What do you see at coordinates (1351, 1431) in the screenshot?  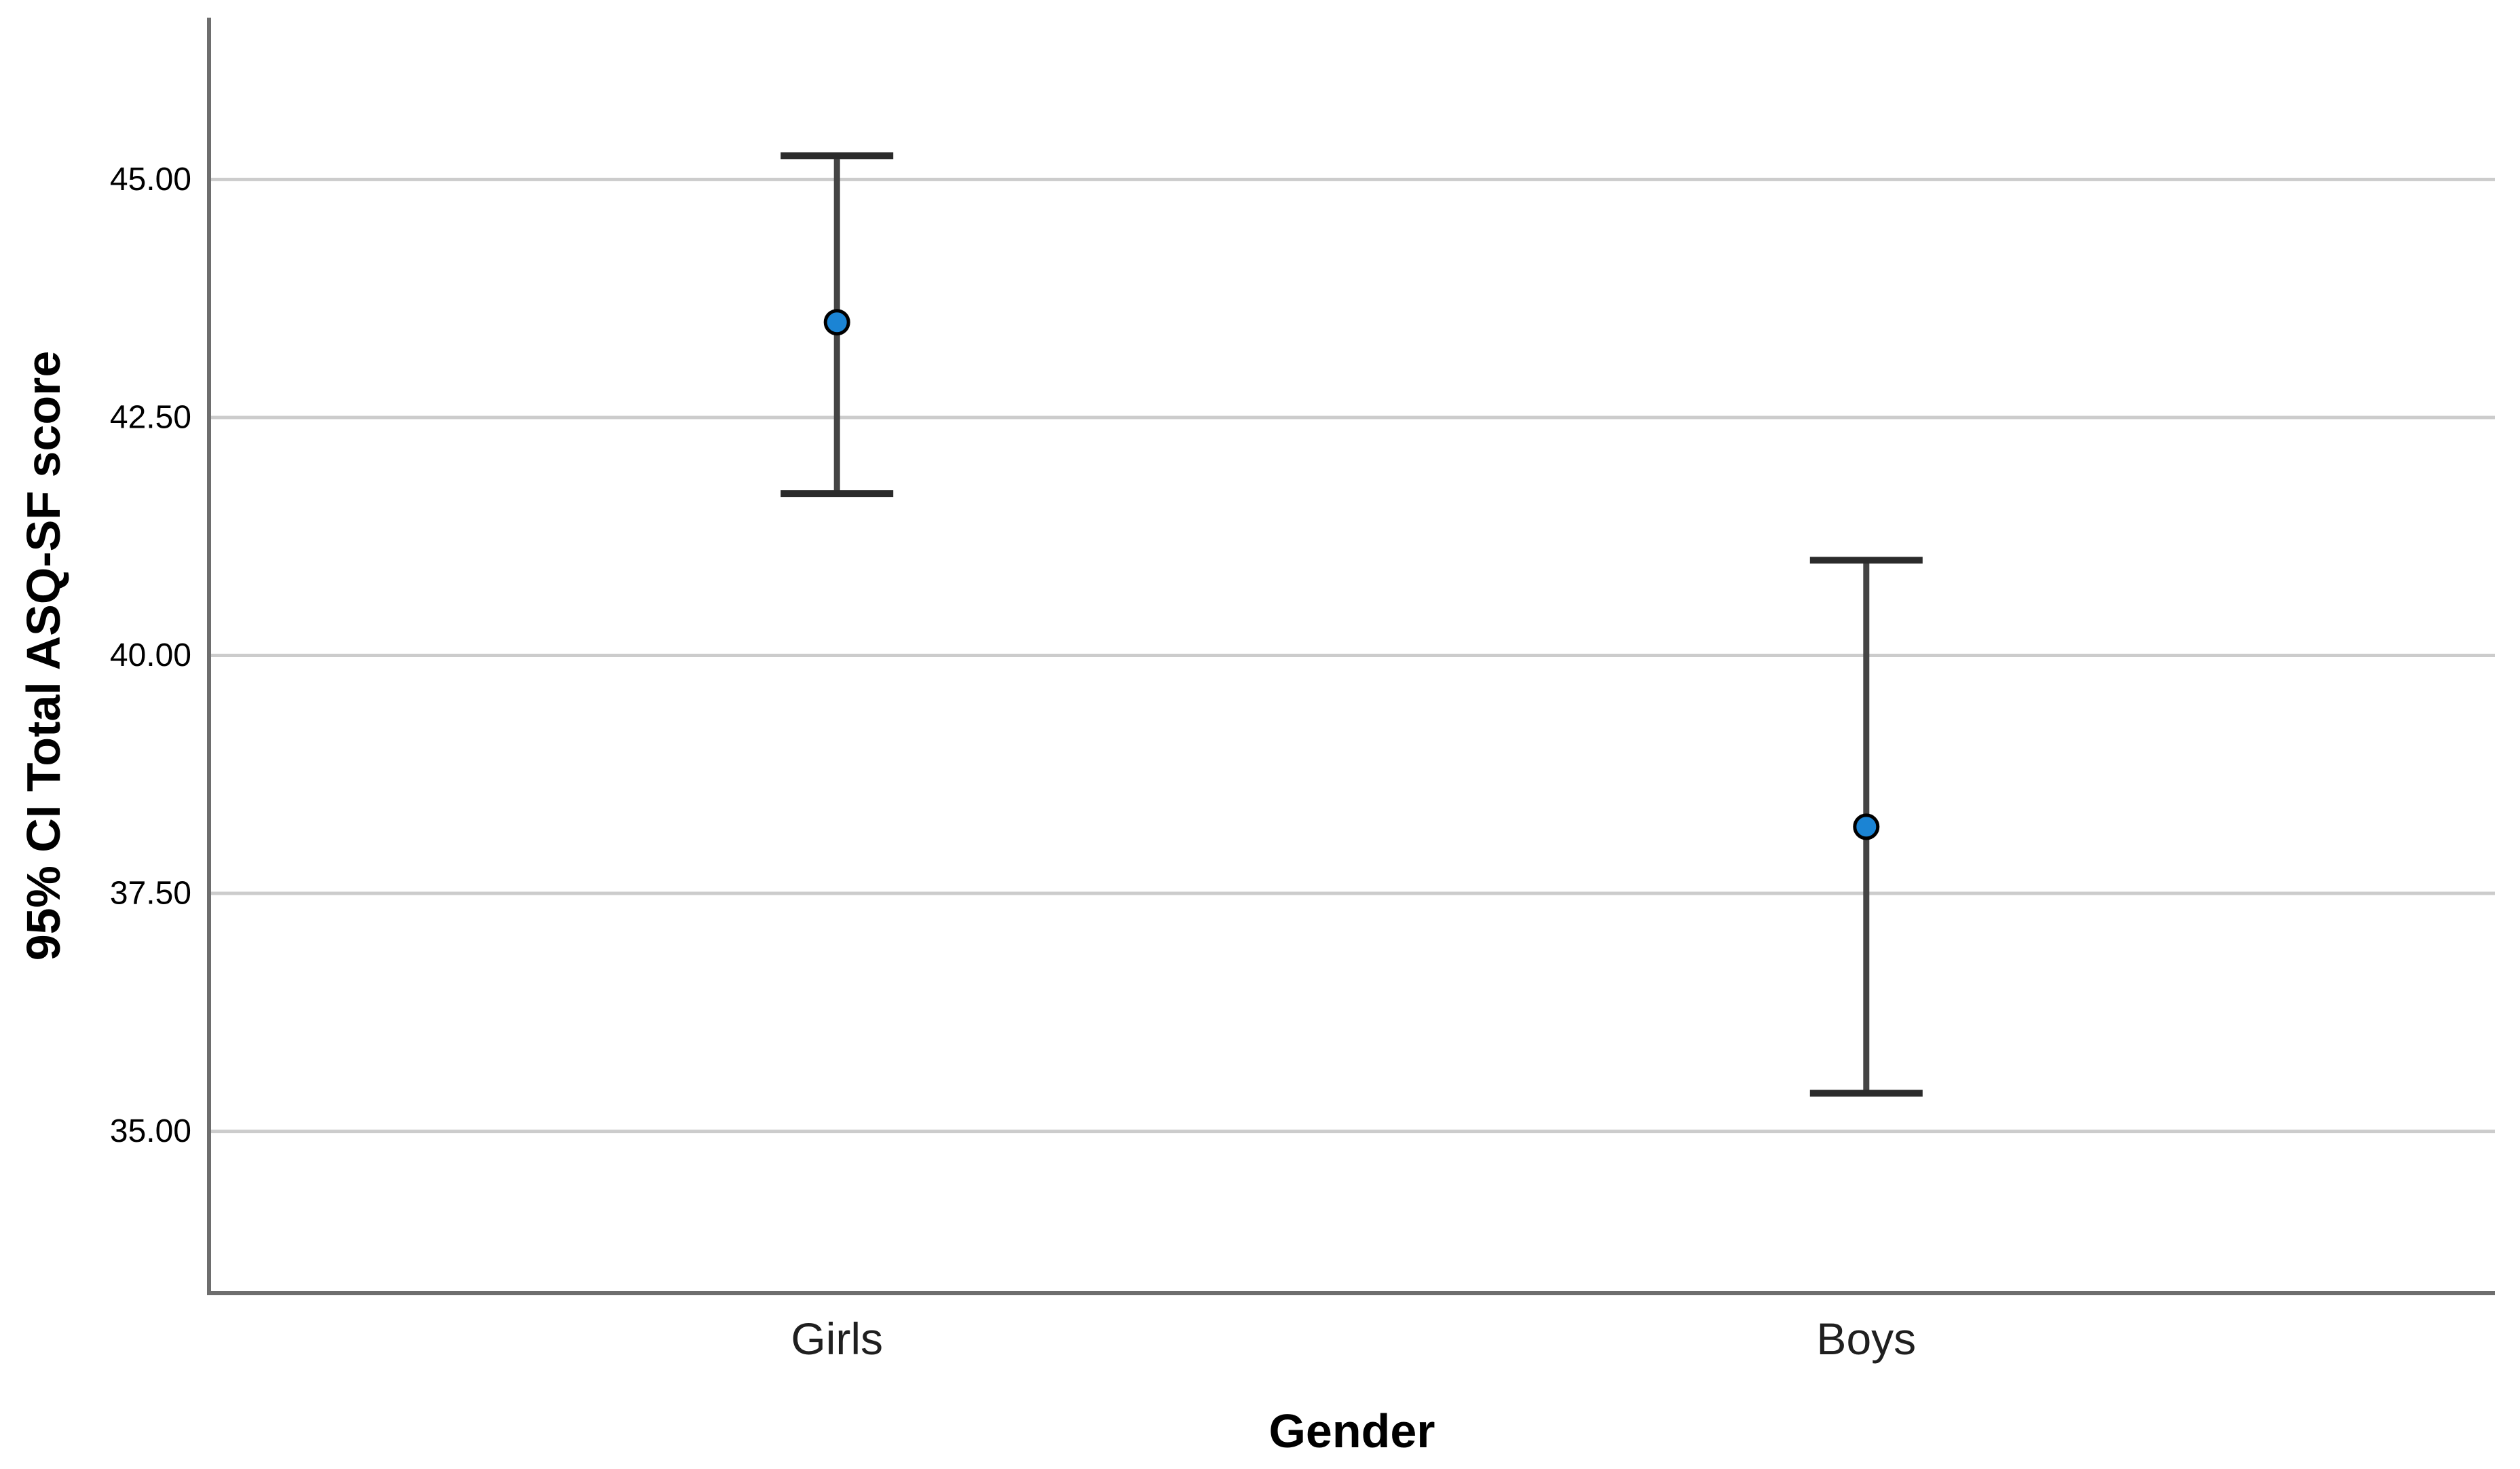 I see `x-axis-title: Gender` at bounding box center [1351, 1431].